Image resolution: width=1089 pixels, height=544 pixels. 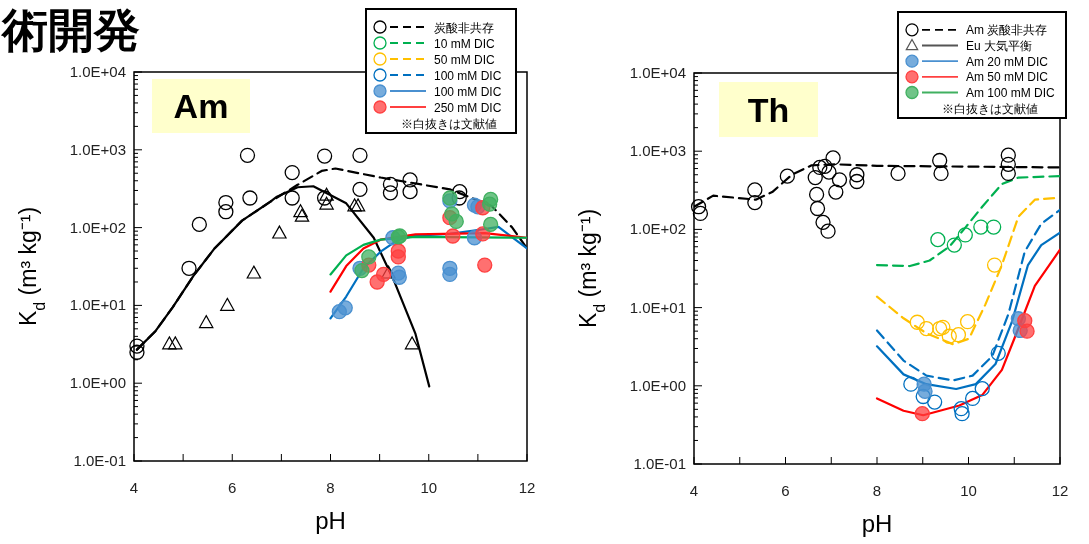 I want to click on panel-label: Am, so click(x=201, y=106).